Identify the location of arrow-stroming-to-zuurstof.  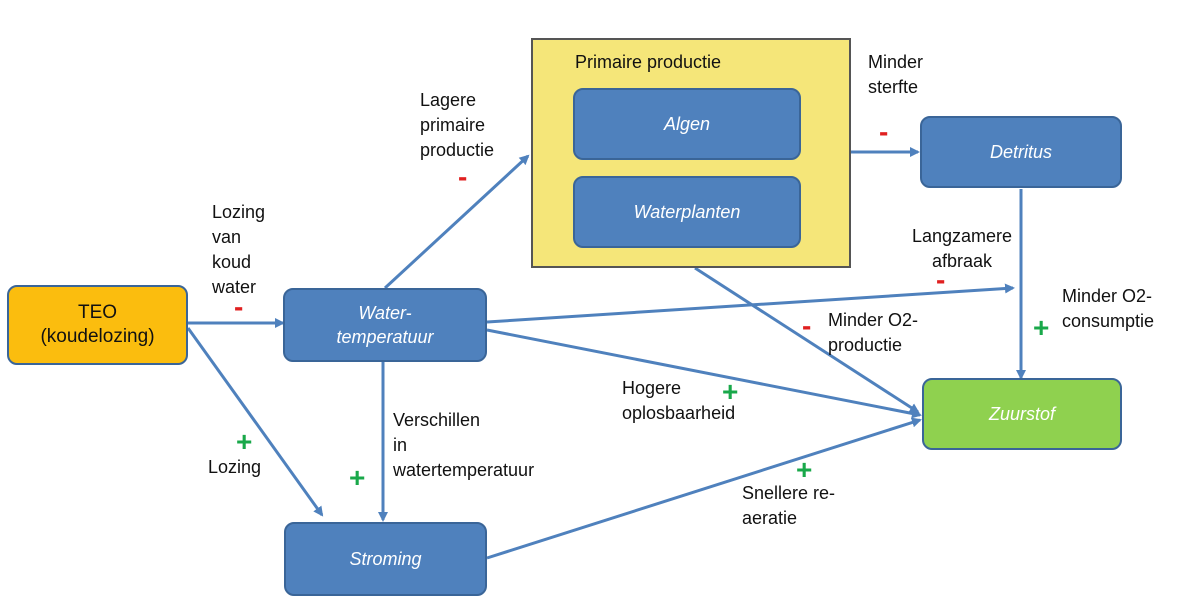
(704, 488).